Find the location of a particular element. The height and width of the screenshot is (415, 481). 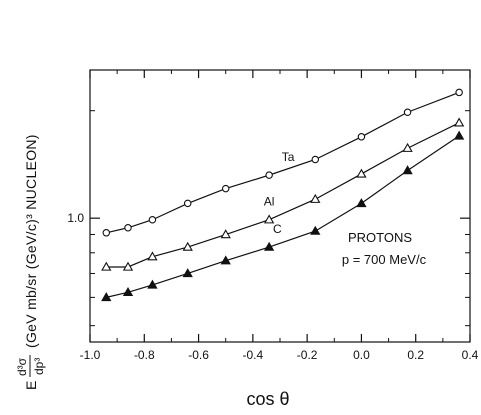

y-axis-label-main: (GeV mb/sr (GeV/c)³ NUCLEON) is located at coordinates (31, 241).